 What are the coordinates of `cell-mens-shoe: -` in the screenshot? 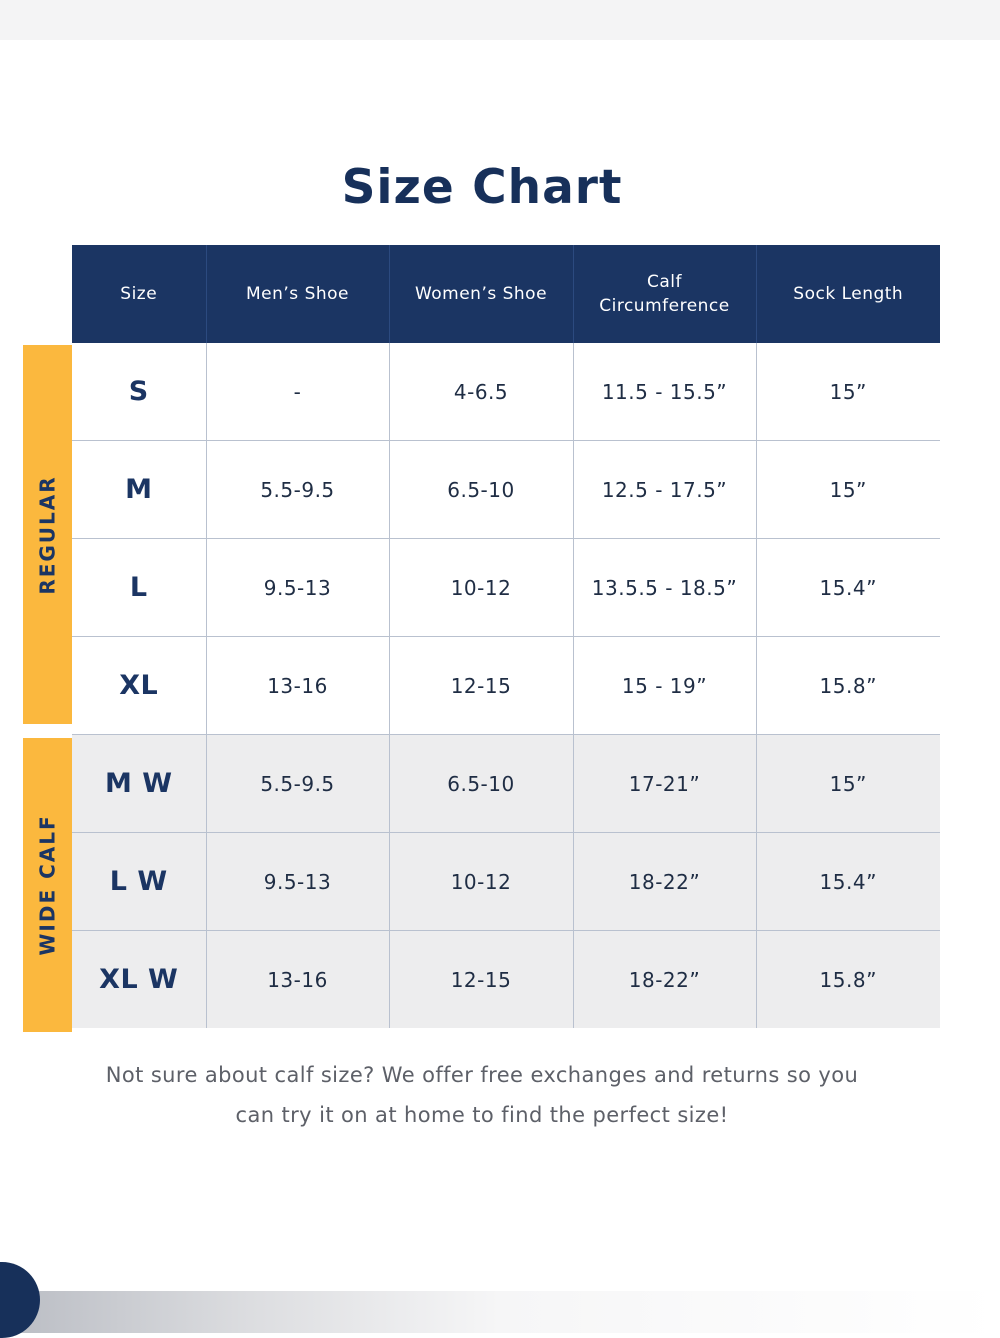 It's located at (297, 392).